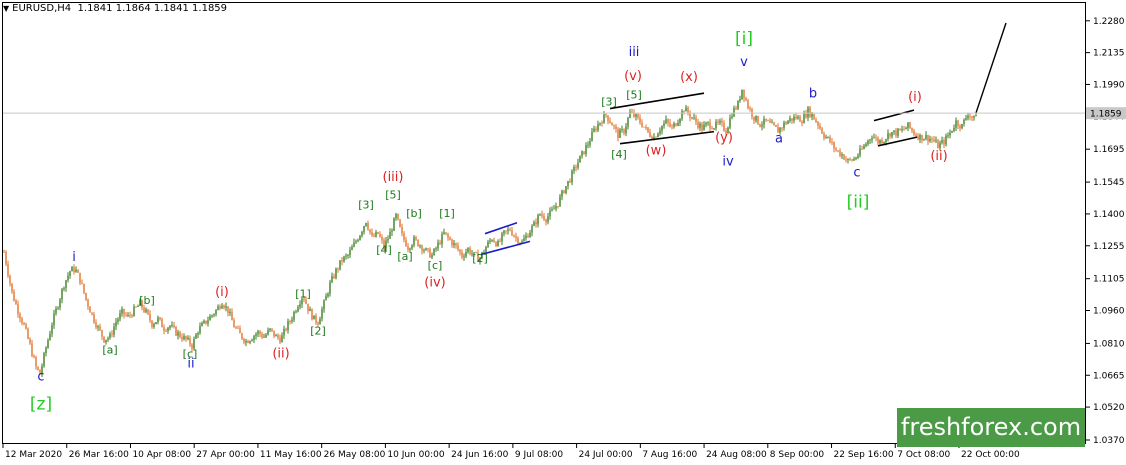 Image resolution: width=1126 pixels, height=465 pixels. What do you see at coordinates (689, 77) in the screenshot?
I see `wave-label: (x)` at bounding box center [689, 77].